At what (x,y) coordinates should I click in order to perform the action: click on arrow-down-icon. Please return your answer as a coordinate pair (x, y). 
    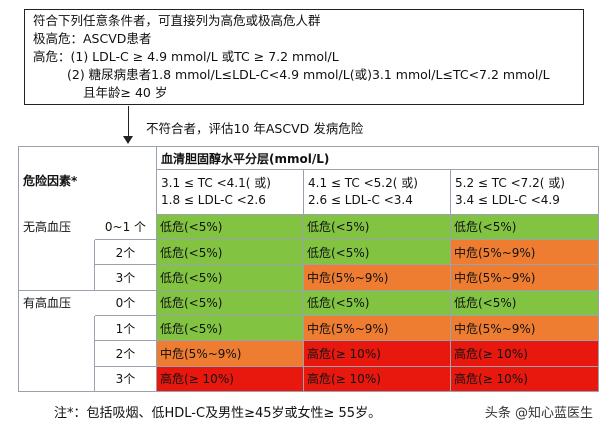
    Looking at the image, I should click on (128, 140).